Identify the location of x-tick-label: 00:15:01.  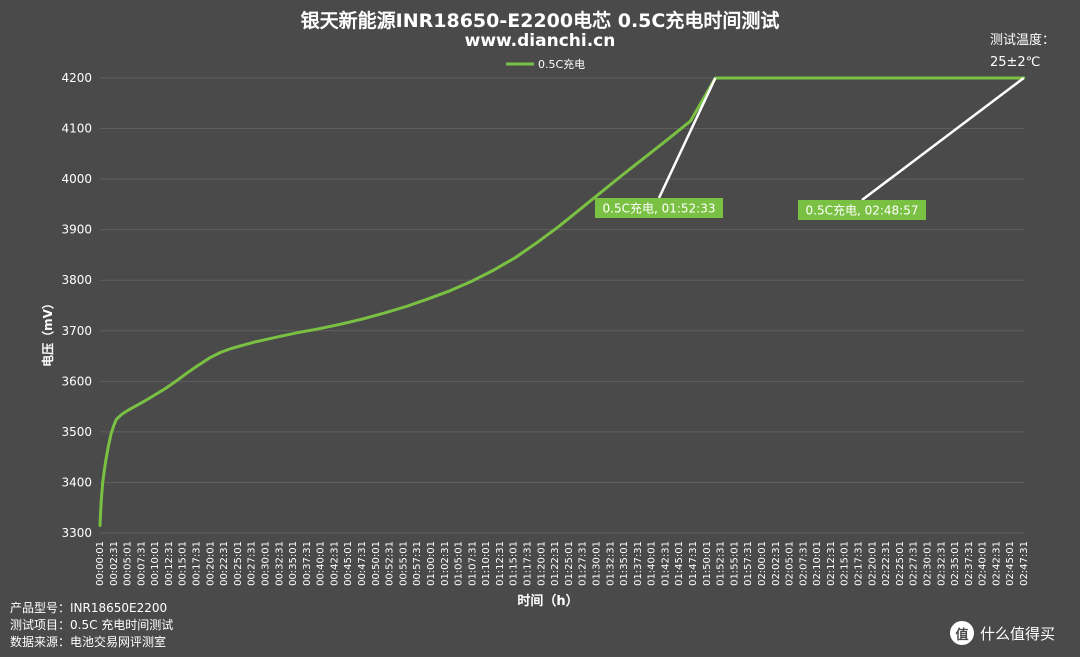
(183, 563).